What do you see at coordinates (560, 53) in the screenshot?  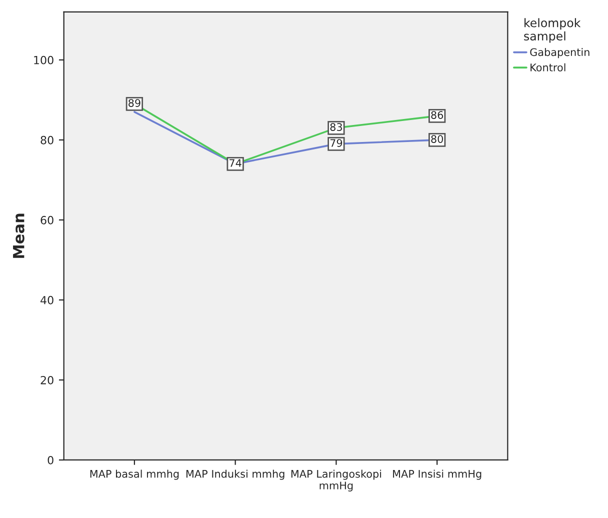 I see `legend-label: Gabapentin` at bounding box center [560, 53].